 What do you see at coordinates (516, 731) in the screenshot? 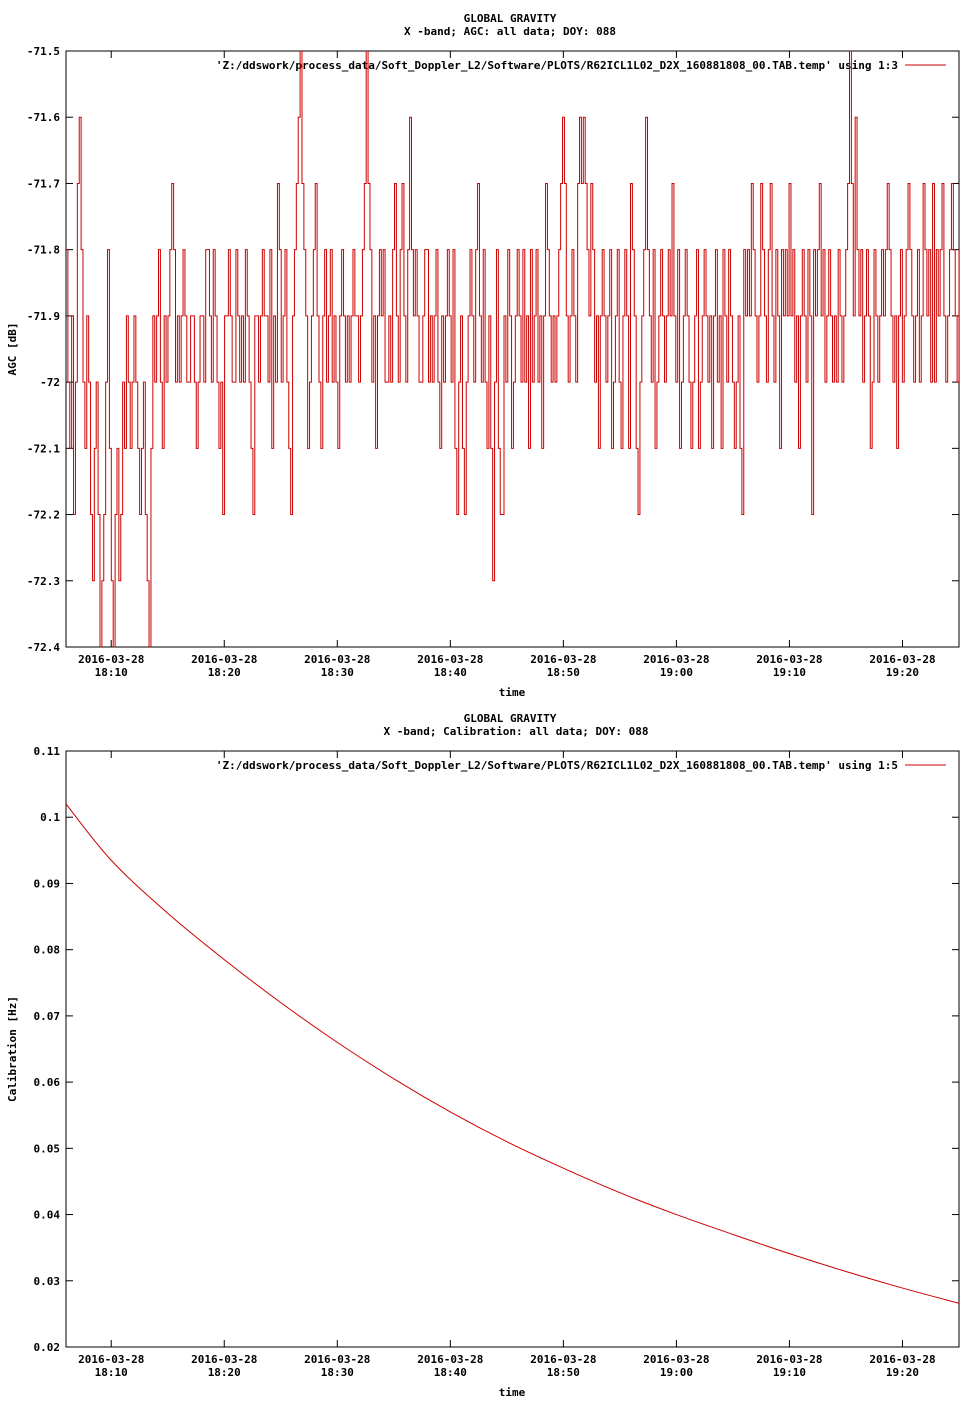
I see `chart-subtitle: X -band; Calibration: all data; DOY: 088` at bounding box center [516, 731].